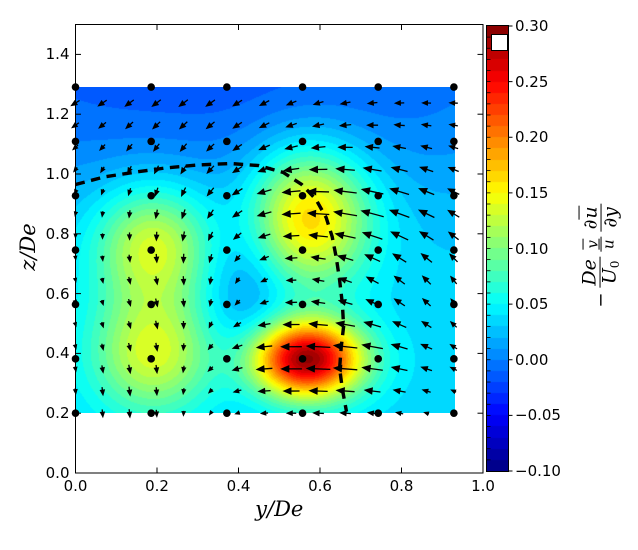 The height and width of the screenshot is (550, 638). I want to click on x-tick-label: 0.0, so click(75, 486).